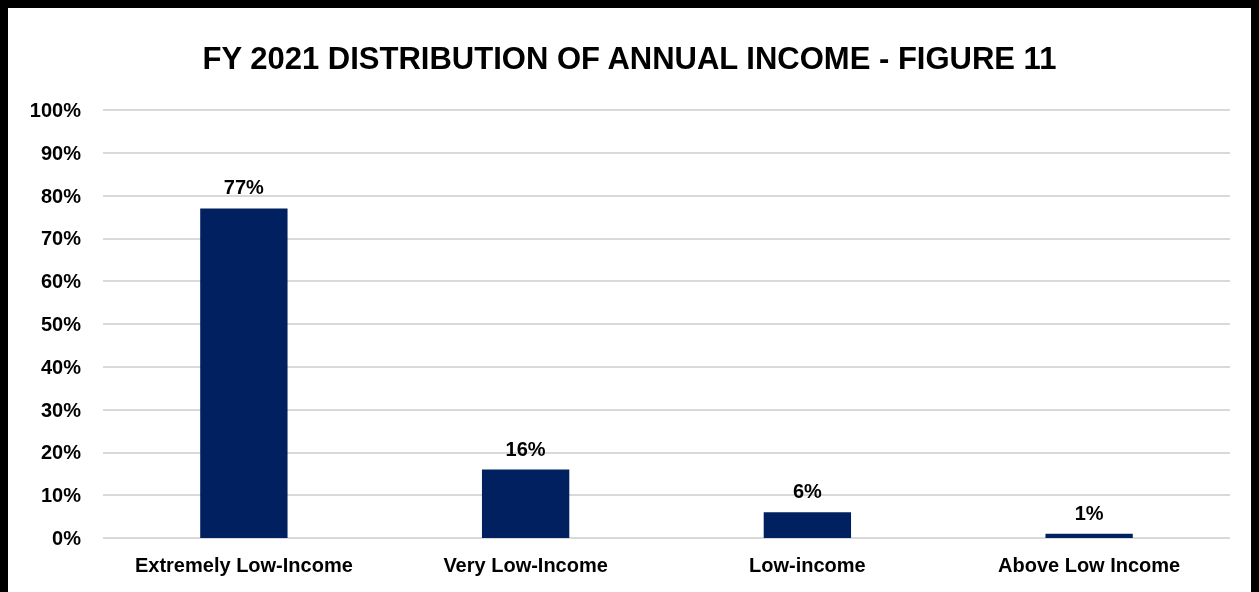 Image resolution: width=1259 pixels, height=592 pixels. I want to click on data-label: 1%, so click(1089, 512).